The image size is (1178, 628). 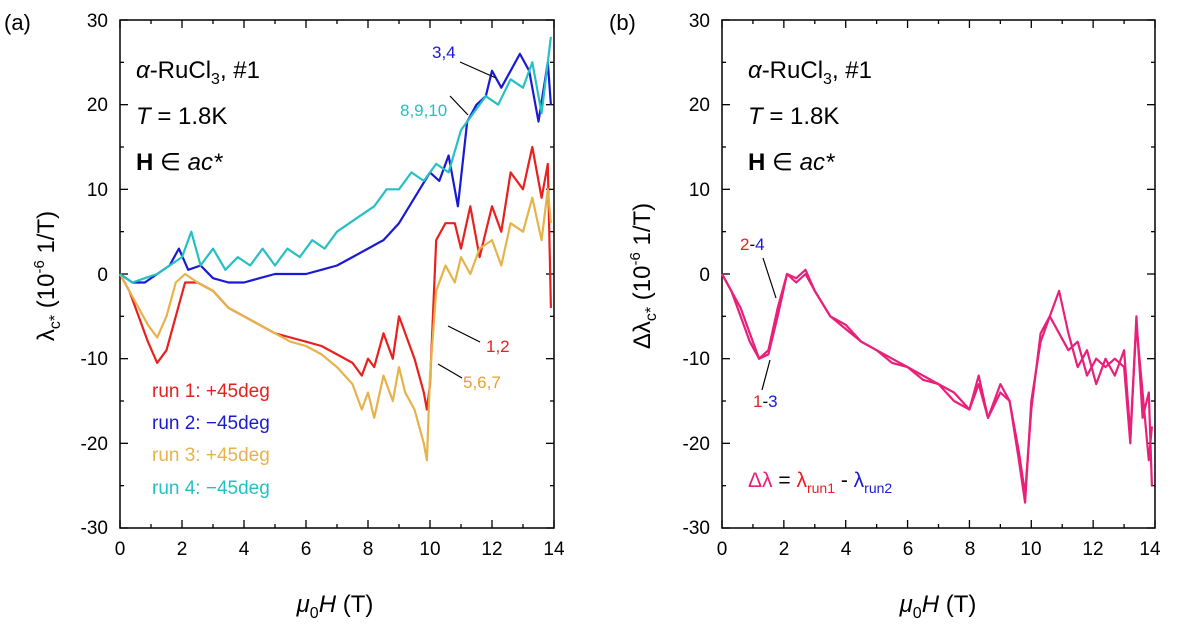 I want to click on y-tick-labels-b: 30 20 10 0 -10 -20 -30, so click(x=696, y=275).